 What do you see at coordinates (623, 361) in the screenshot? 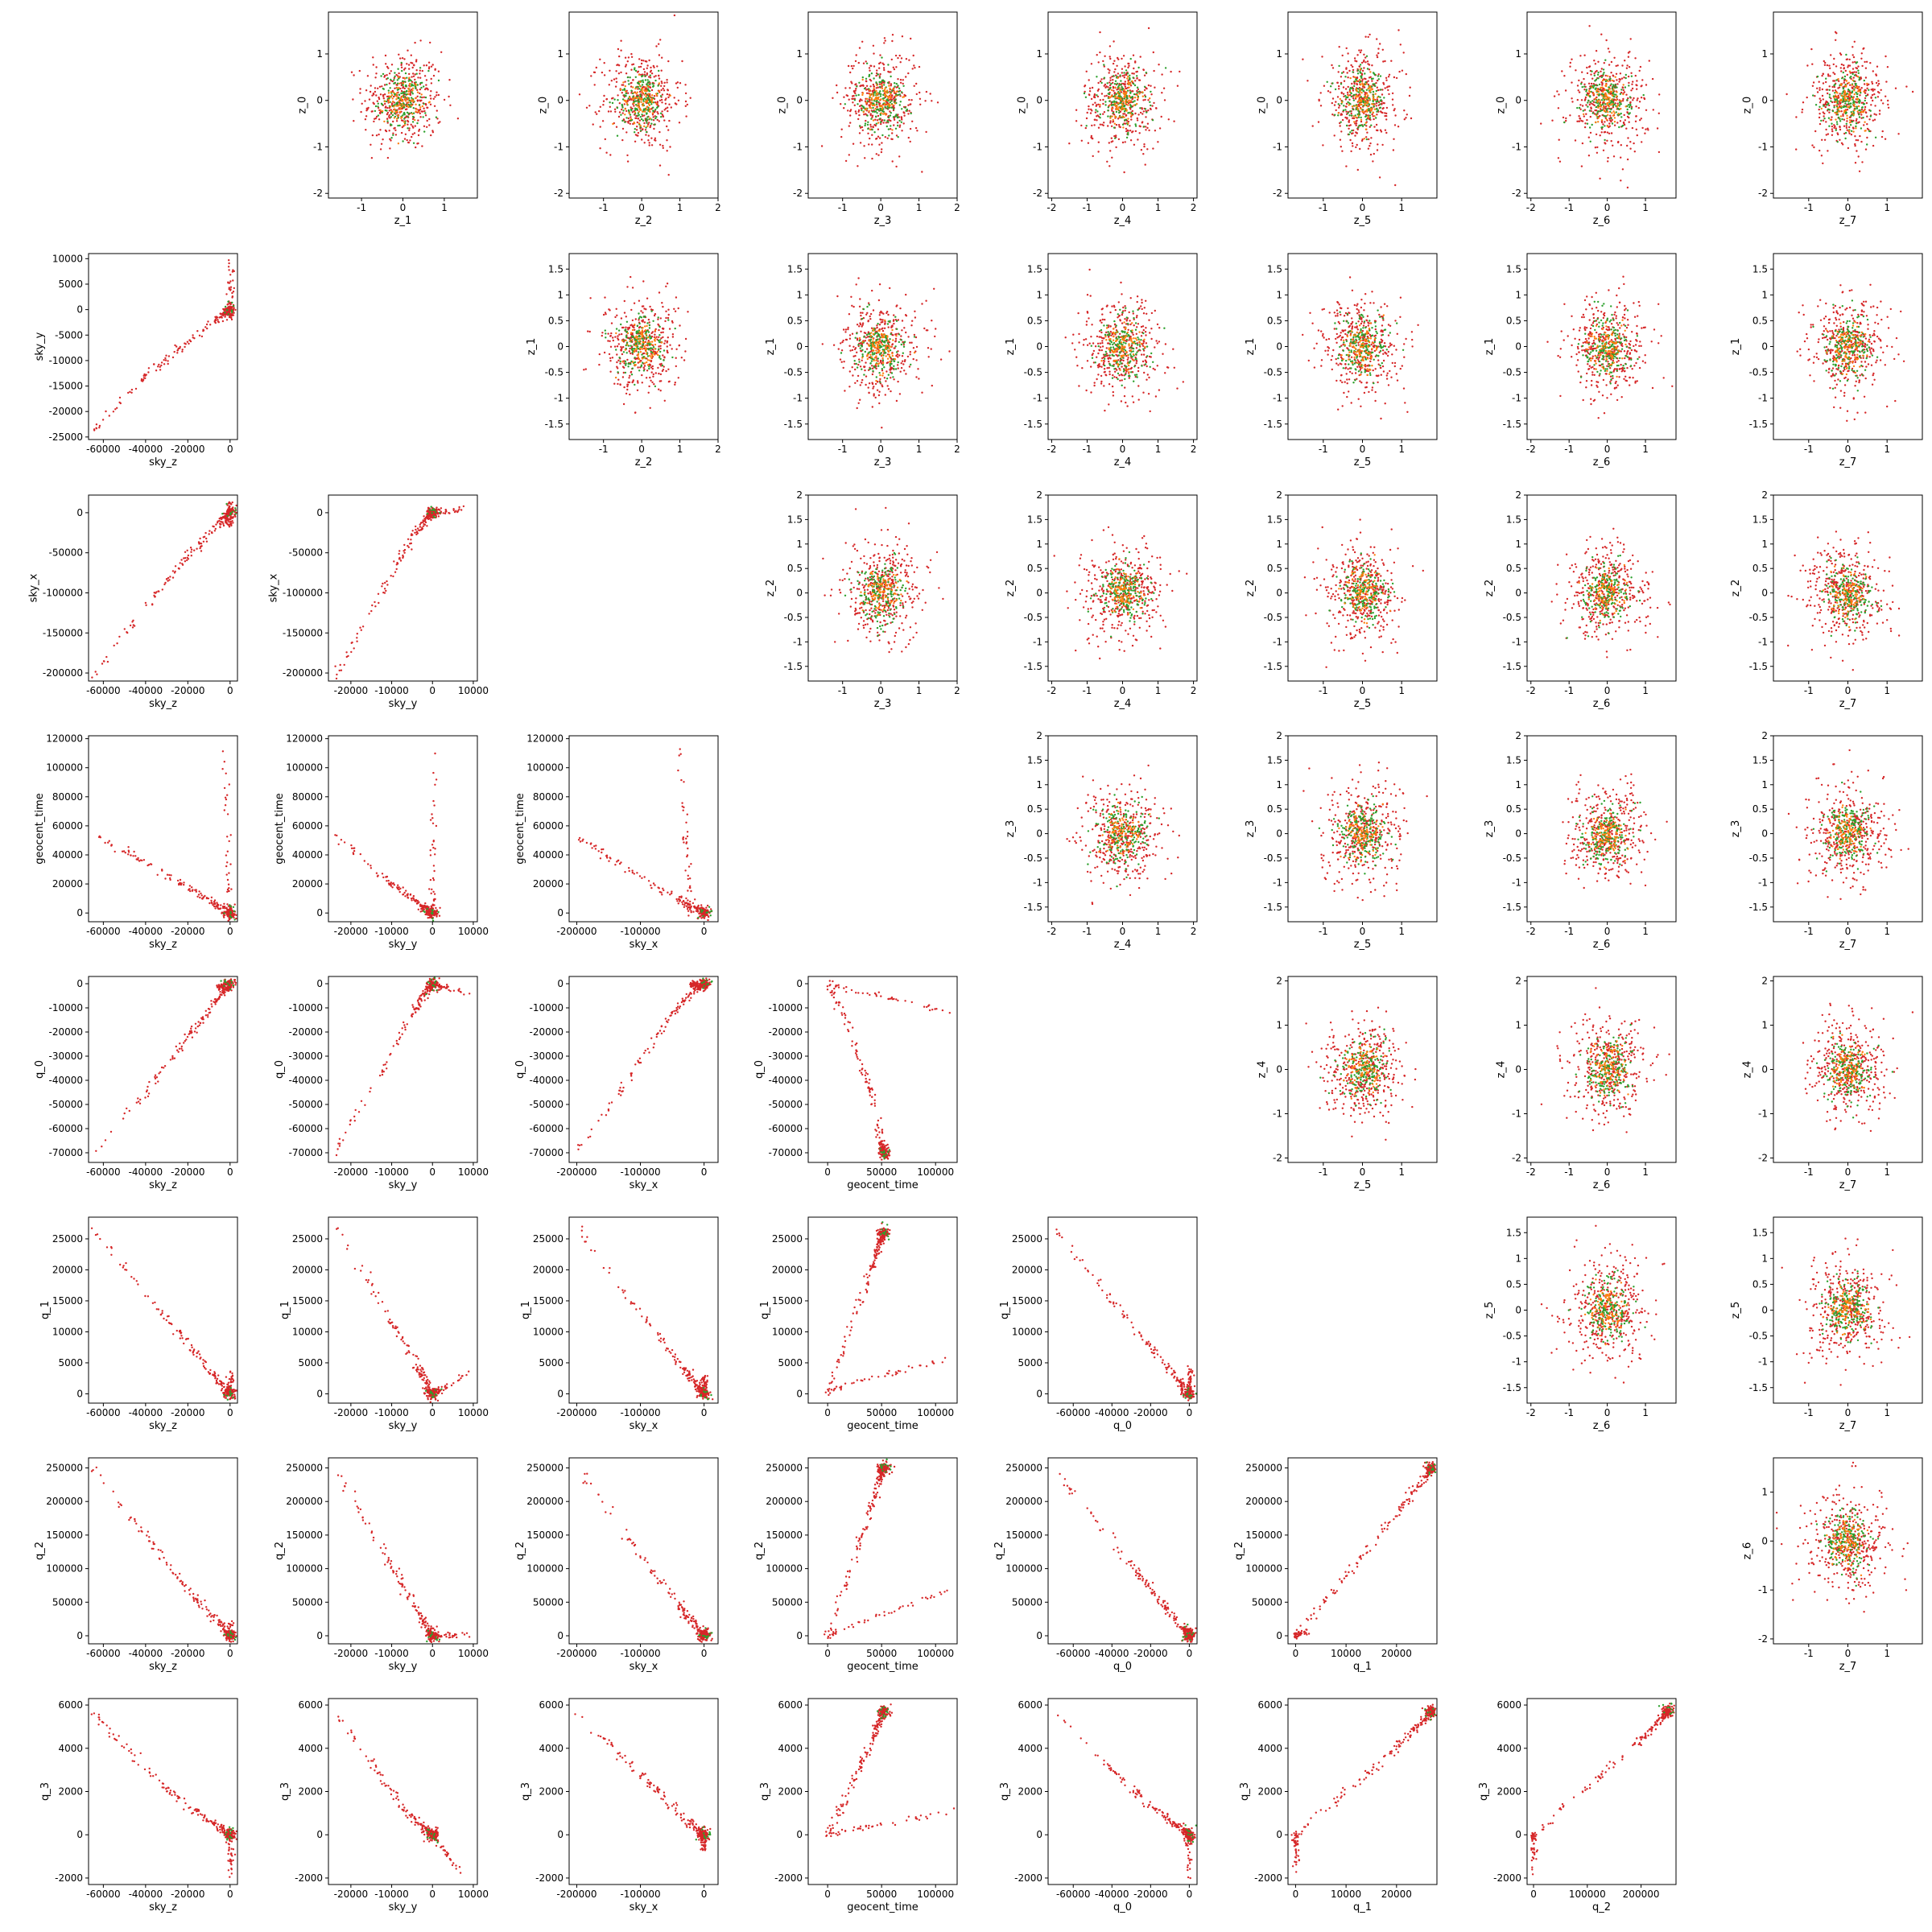
I see `scatter-panel-z_1-vs-z_2: -1 0 1 2-1.5-1-0.500.511.5z_2z_1` at bounding box center [623, 361].